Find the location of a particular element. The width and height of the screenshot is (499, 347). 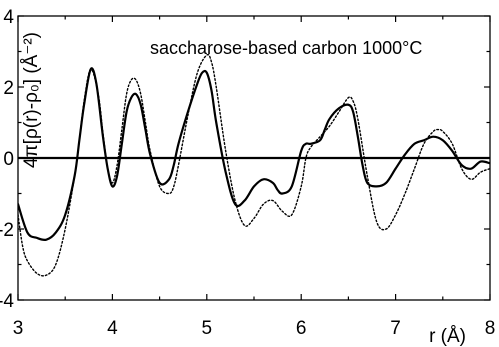

y-tick-label: -2 is located at coordinates (7, 230).